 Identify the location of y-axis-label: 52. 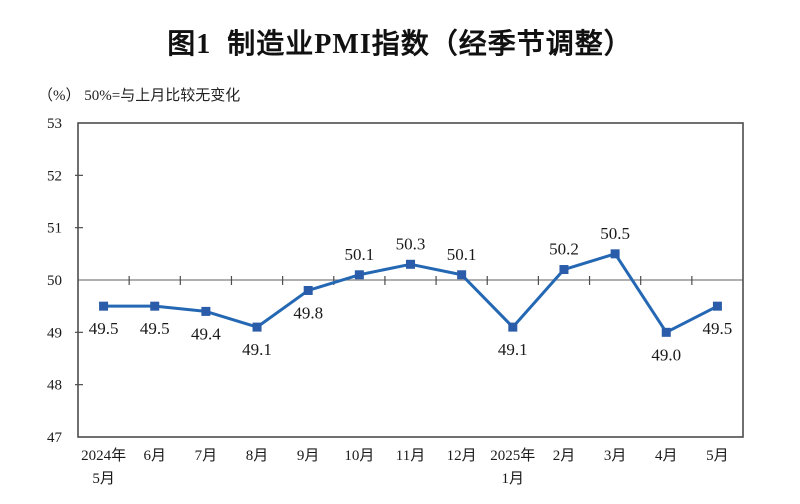
(54, 176).